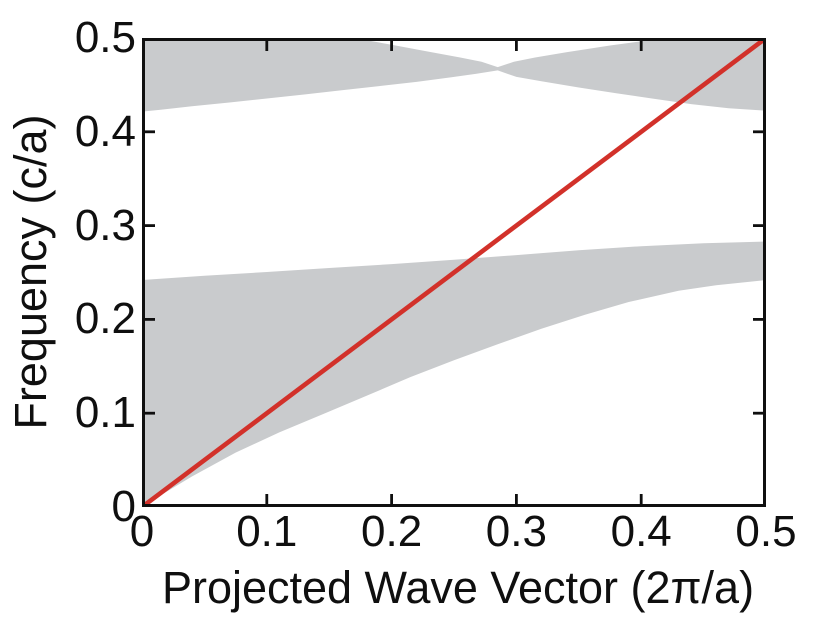 The image size is (821, 630). I want to click on x-tick-label: 0.4, so click(641, 531).